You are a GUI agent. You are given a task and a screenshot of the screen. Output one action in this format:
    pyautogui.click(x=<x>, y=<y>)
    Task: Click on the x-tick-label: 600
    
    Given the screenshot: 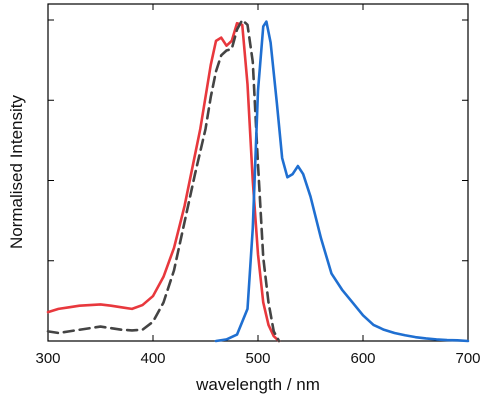 What is the action you would take?
    pyautogui.click(x=362, y=358)
    